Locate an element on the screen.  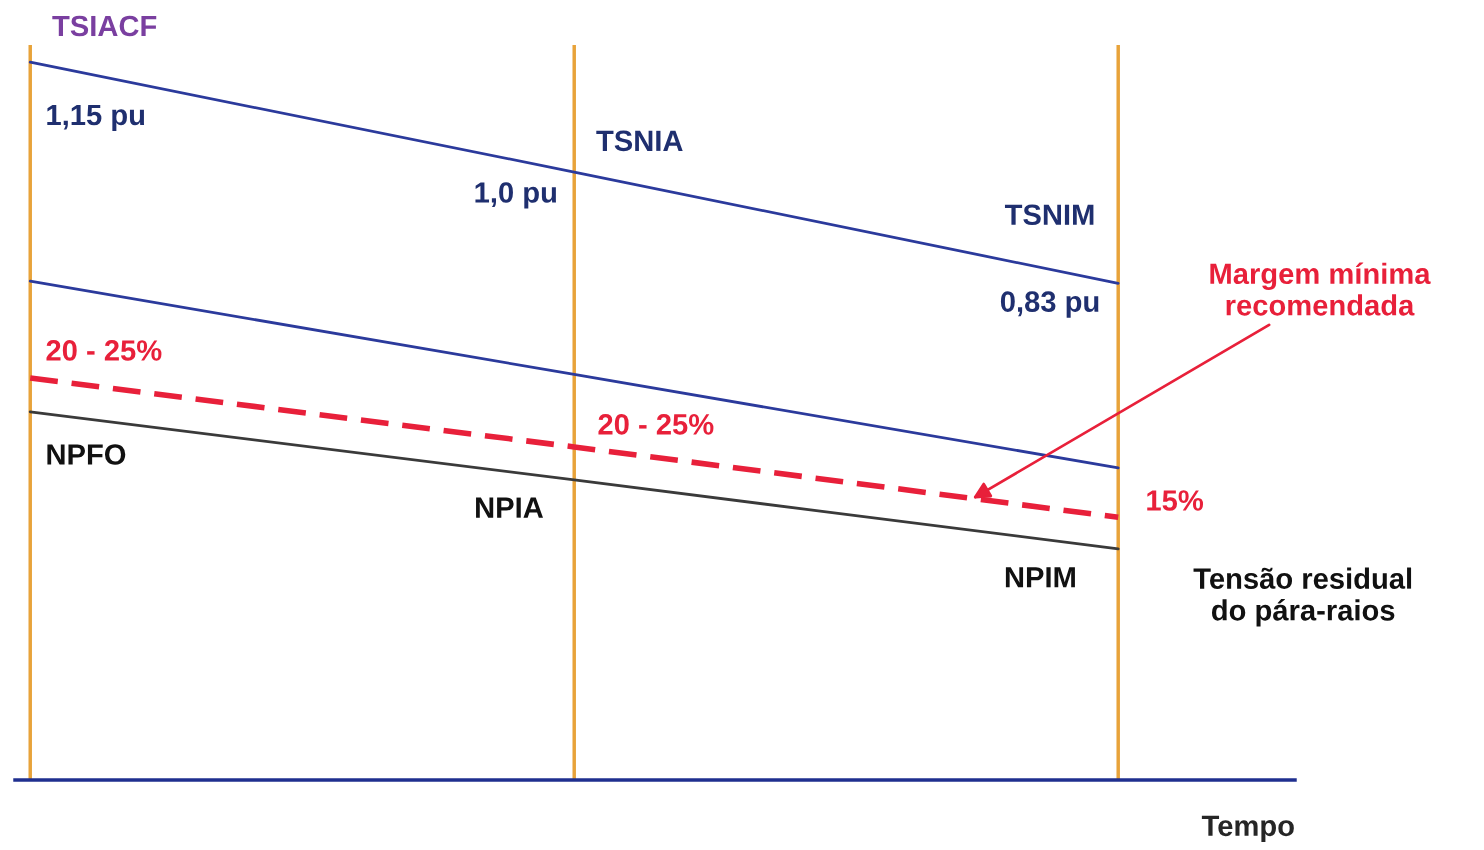
annotation: 1,0 pu is located at coordinates (515, 195).